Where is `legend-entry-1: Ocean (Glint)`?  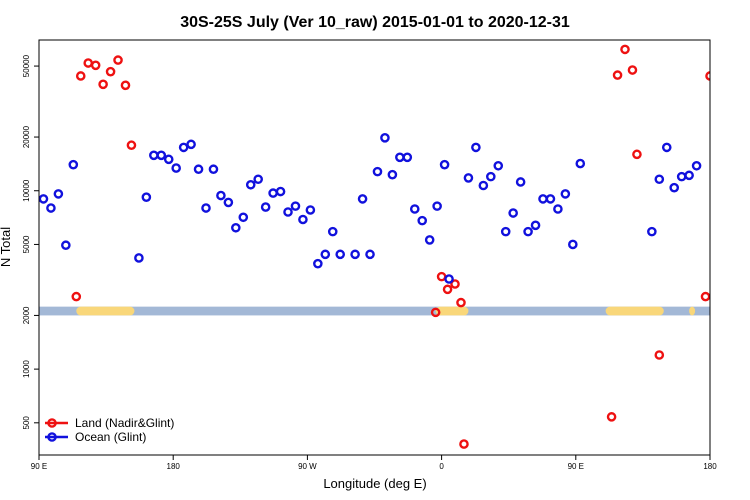
legend-entry-1: Ocean (Glint) is located at coordinates (95, 437).